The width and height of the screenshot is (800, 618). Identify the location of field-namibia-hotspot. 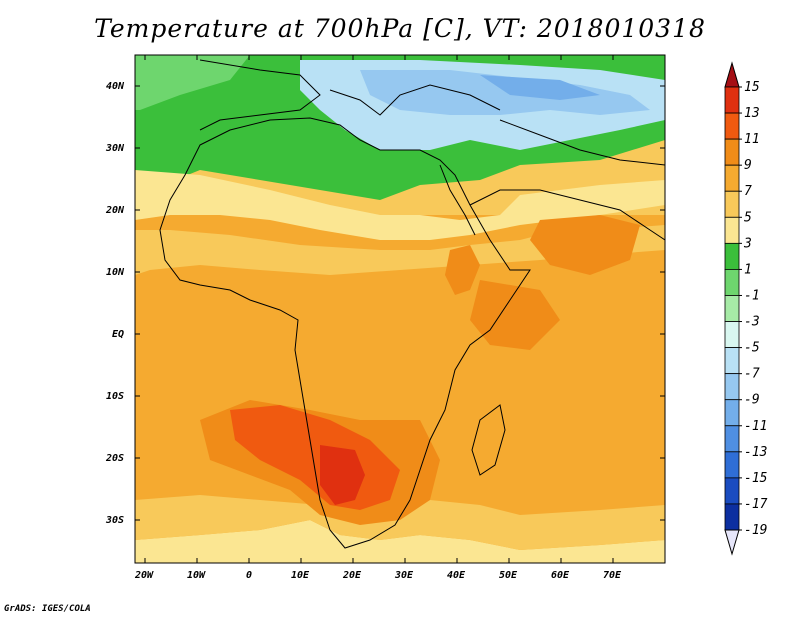
(342, 475).